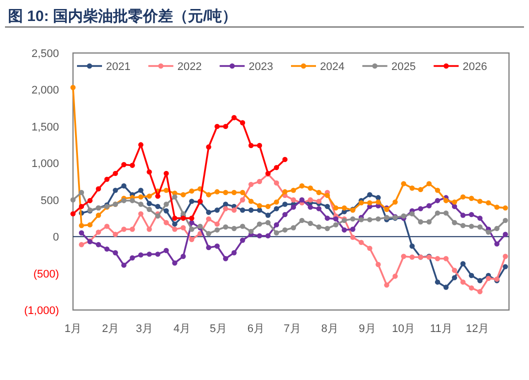 The height and width of the screenshot is (380, 529). Describe the element at coordinates (255, 329) in the screenshot. I see `x-tick-label: 6月` at that location.